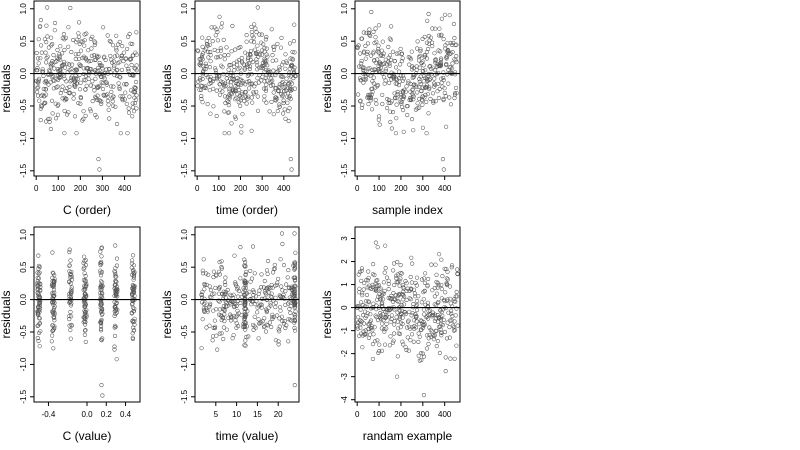 This screenshot has height=450, width=800. Describe the element at coordinates (407, 210) in the screenshot. I see `x-axis-label: sample index` at that location.